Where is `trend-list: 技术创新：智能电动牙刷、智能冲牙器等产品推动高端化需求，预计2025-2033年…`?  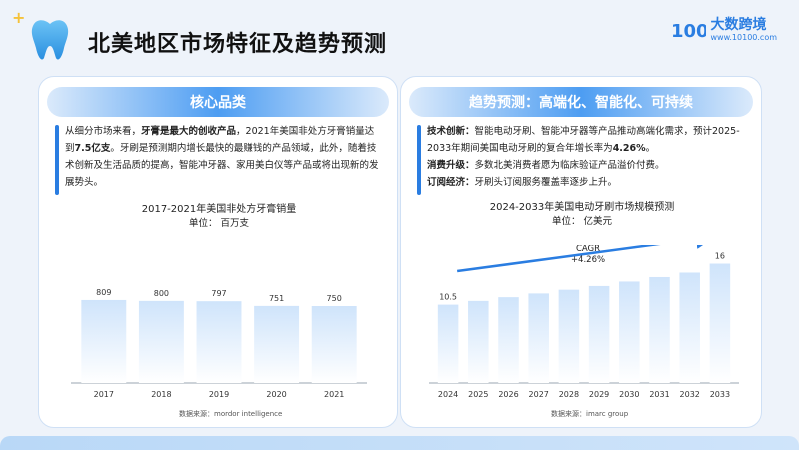 trend-list: 技术创新：智能电动牙刷、智能冲牙器等产品推动高端化需求，预计2025-2033年… is located at coordinates (587, 157).